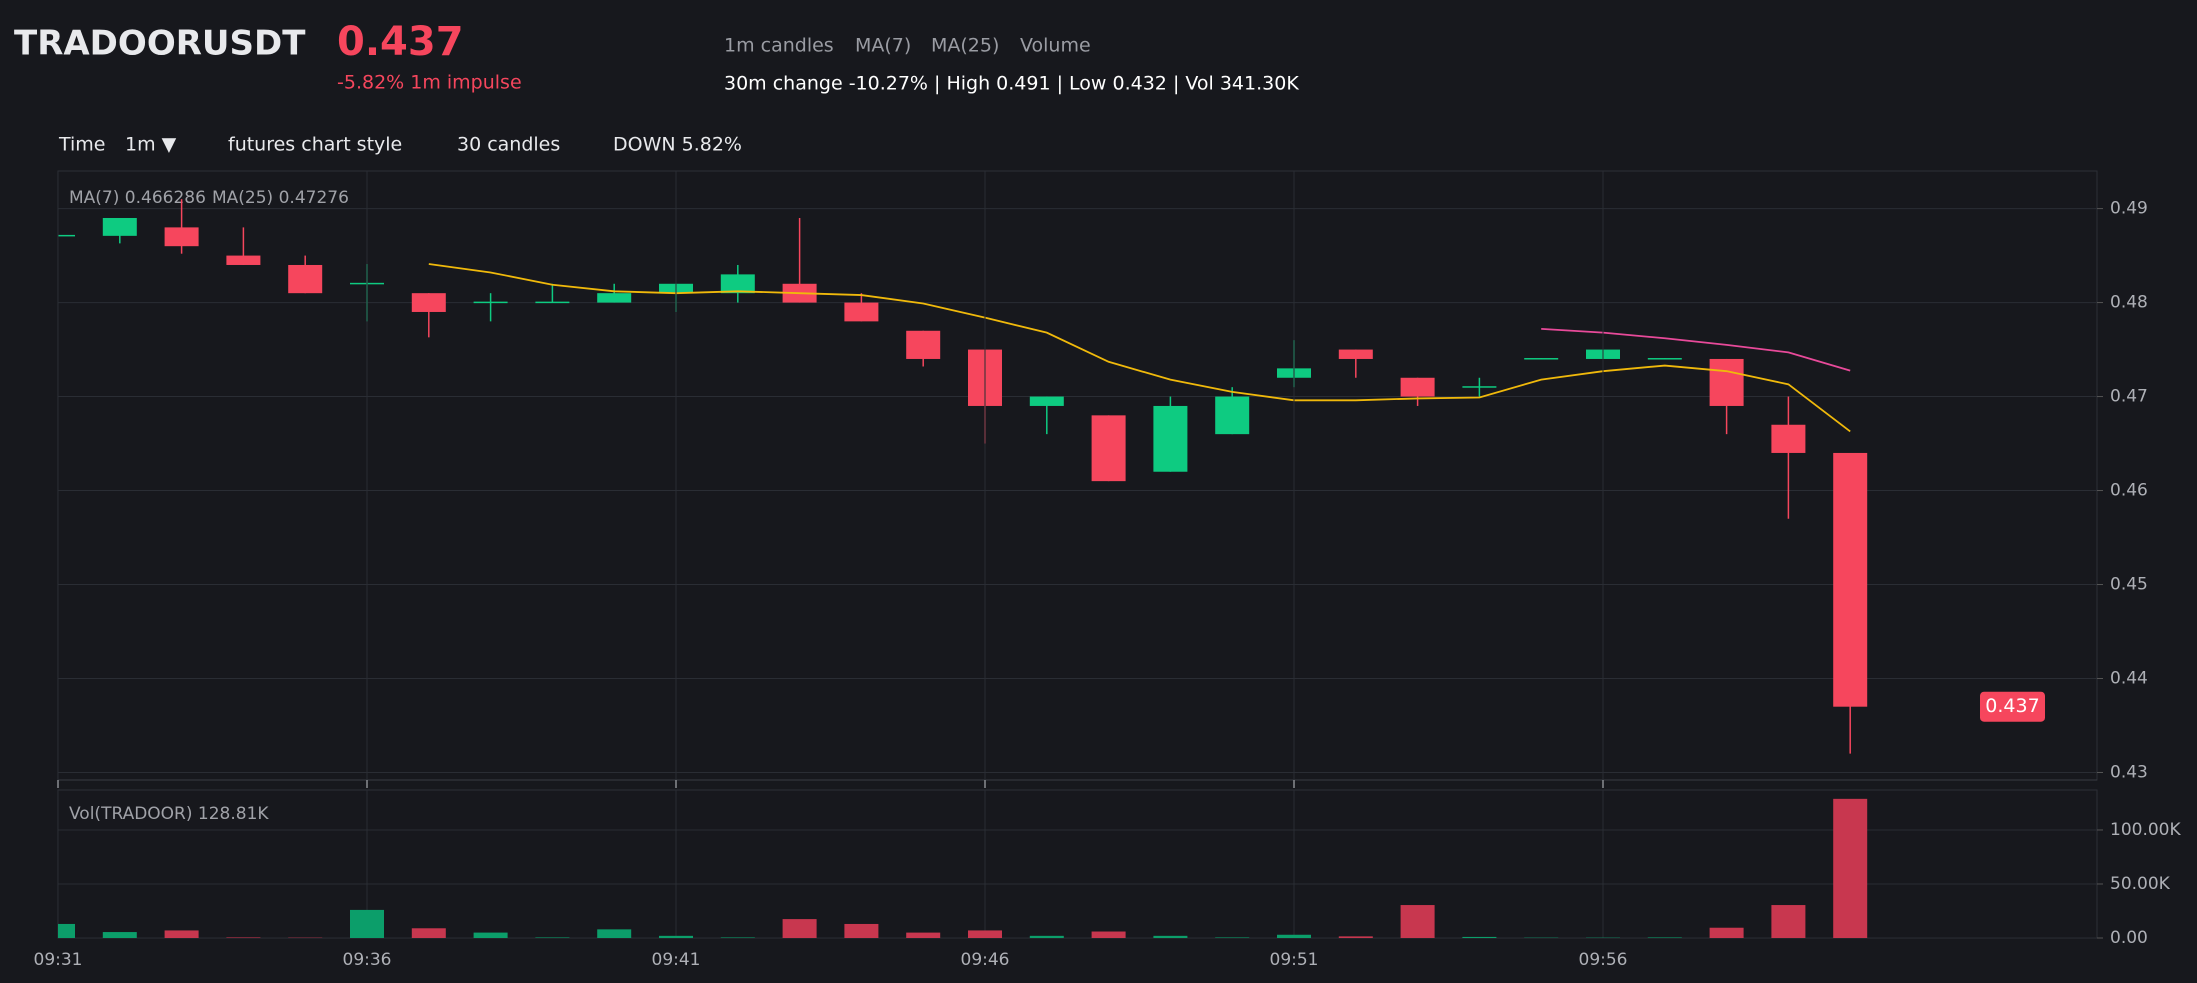 Image resolution: width=2197 pixels, height=983 pixels. I want to click on candle-count: 30 candles, so click(508, 145).